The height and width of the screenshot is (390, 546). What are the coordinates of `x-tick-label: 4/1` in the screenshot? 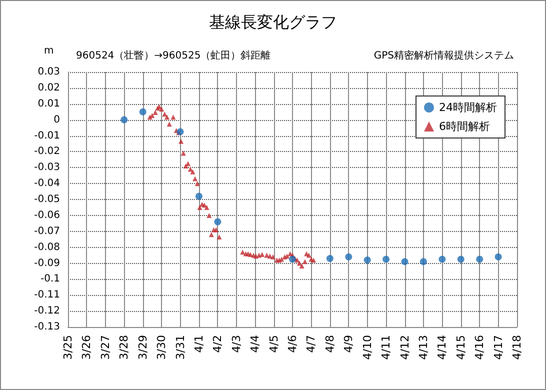 It's located at (199, 344).